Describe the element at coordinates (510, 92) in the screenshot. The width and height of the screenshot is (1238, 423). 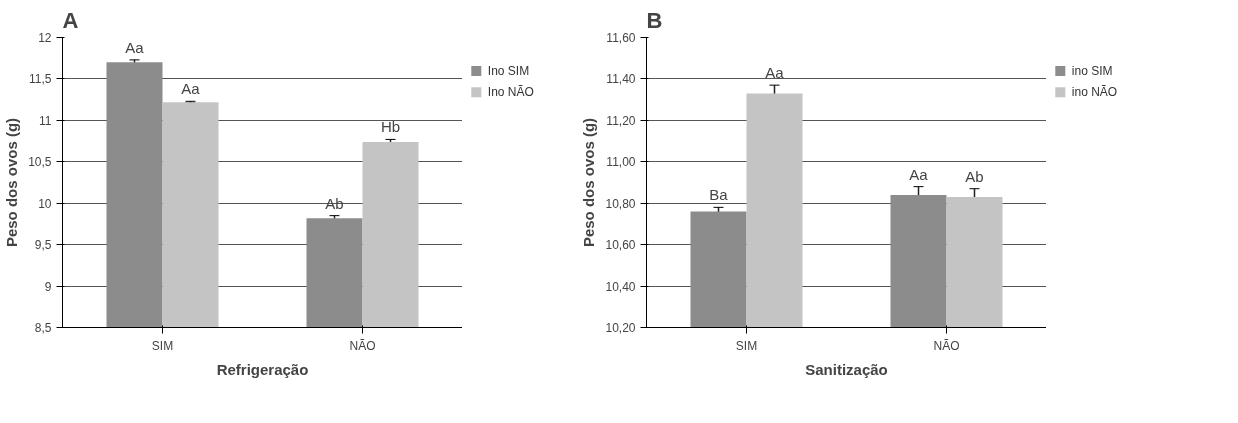
I see `legend-label: Ino NÃO` at that location.